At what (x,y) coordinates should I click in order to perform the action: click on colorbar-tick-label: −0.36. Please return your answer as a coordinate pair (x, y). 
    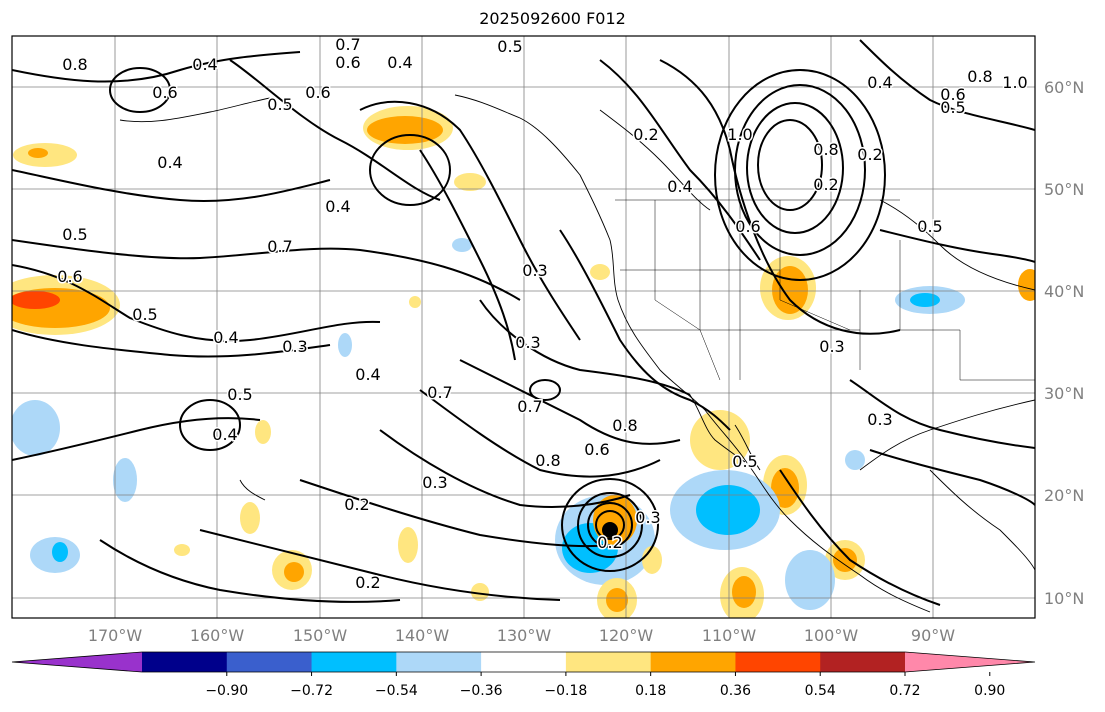
    Looking at the image, I should click on (481, 691).